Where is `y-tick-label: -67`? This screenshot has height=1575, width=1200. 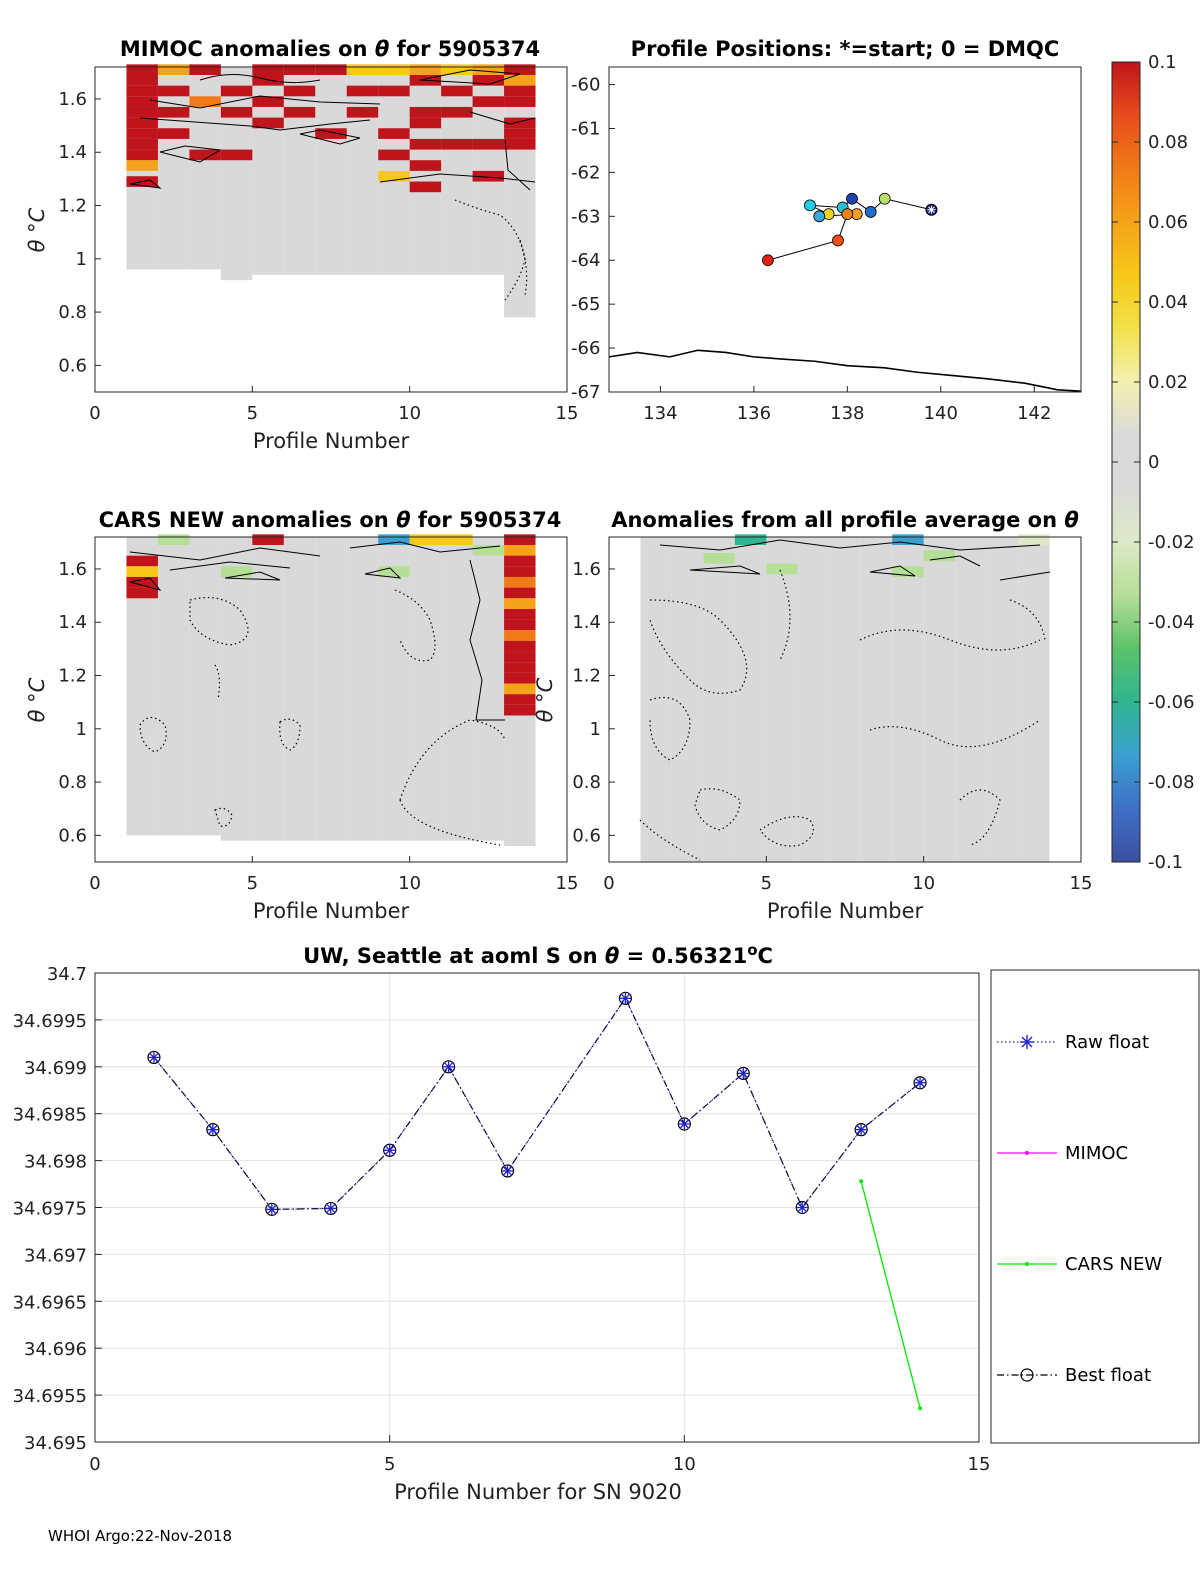
y-tick-label: -67 is located at coordinates (585, 392).